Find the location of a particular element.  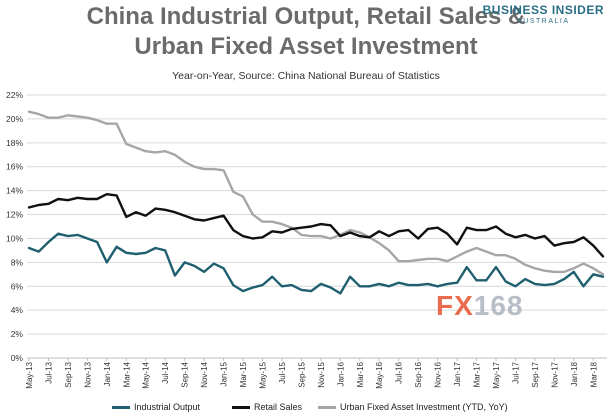

watermark-fx: FX is located at coordinates (455, 305).